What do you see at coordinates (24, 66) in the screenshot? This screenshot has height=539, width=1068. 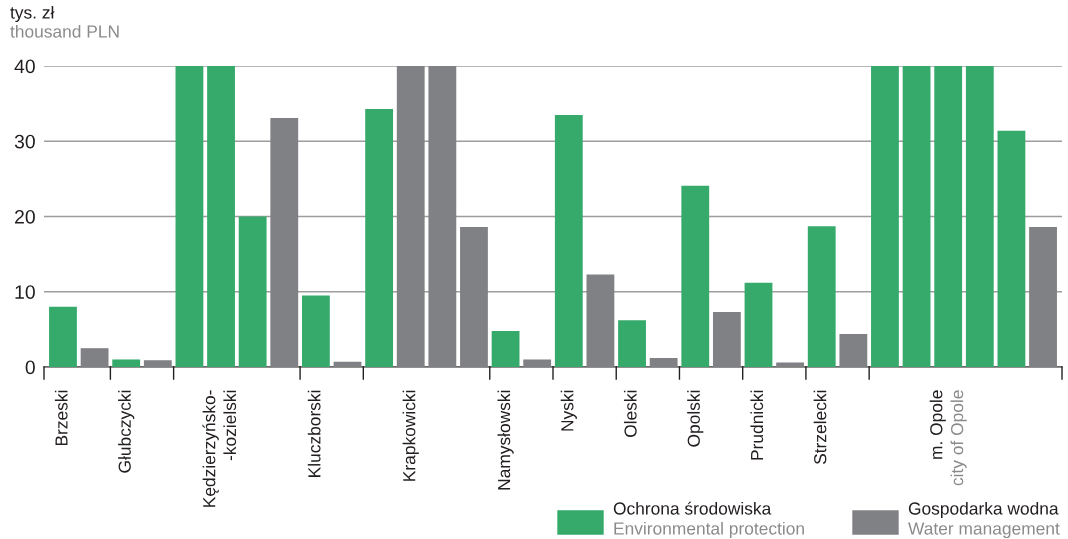 I see `y-tick-label: 40` at bounding box center [24, 66].